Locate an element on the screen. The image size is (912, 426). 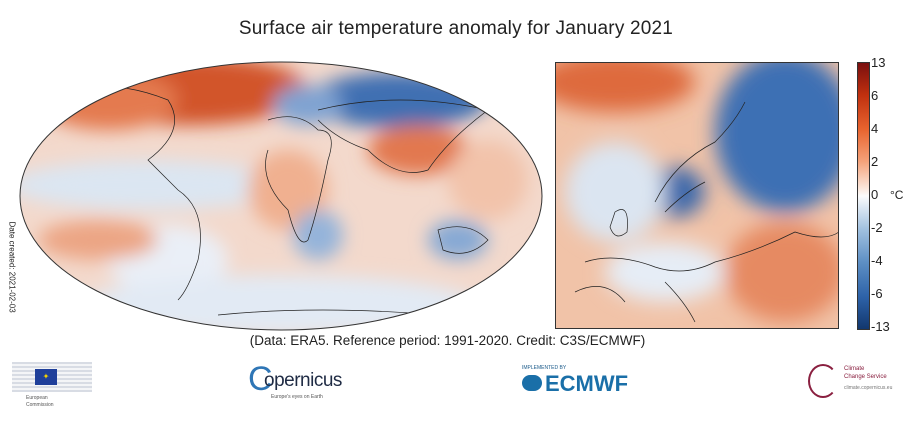
copernicus-tagline: Europe's eyes on Earth is located at coordinates (297, 397).